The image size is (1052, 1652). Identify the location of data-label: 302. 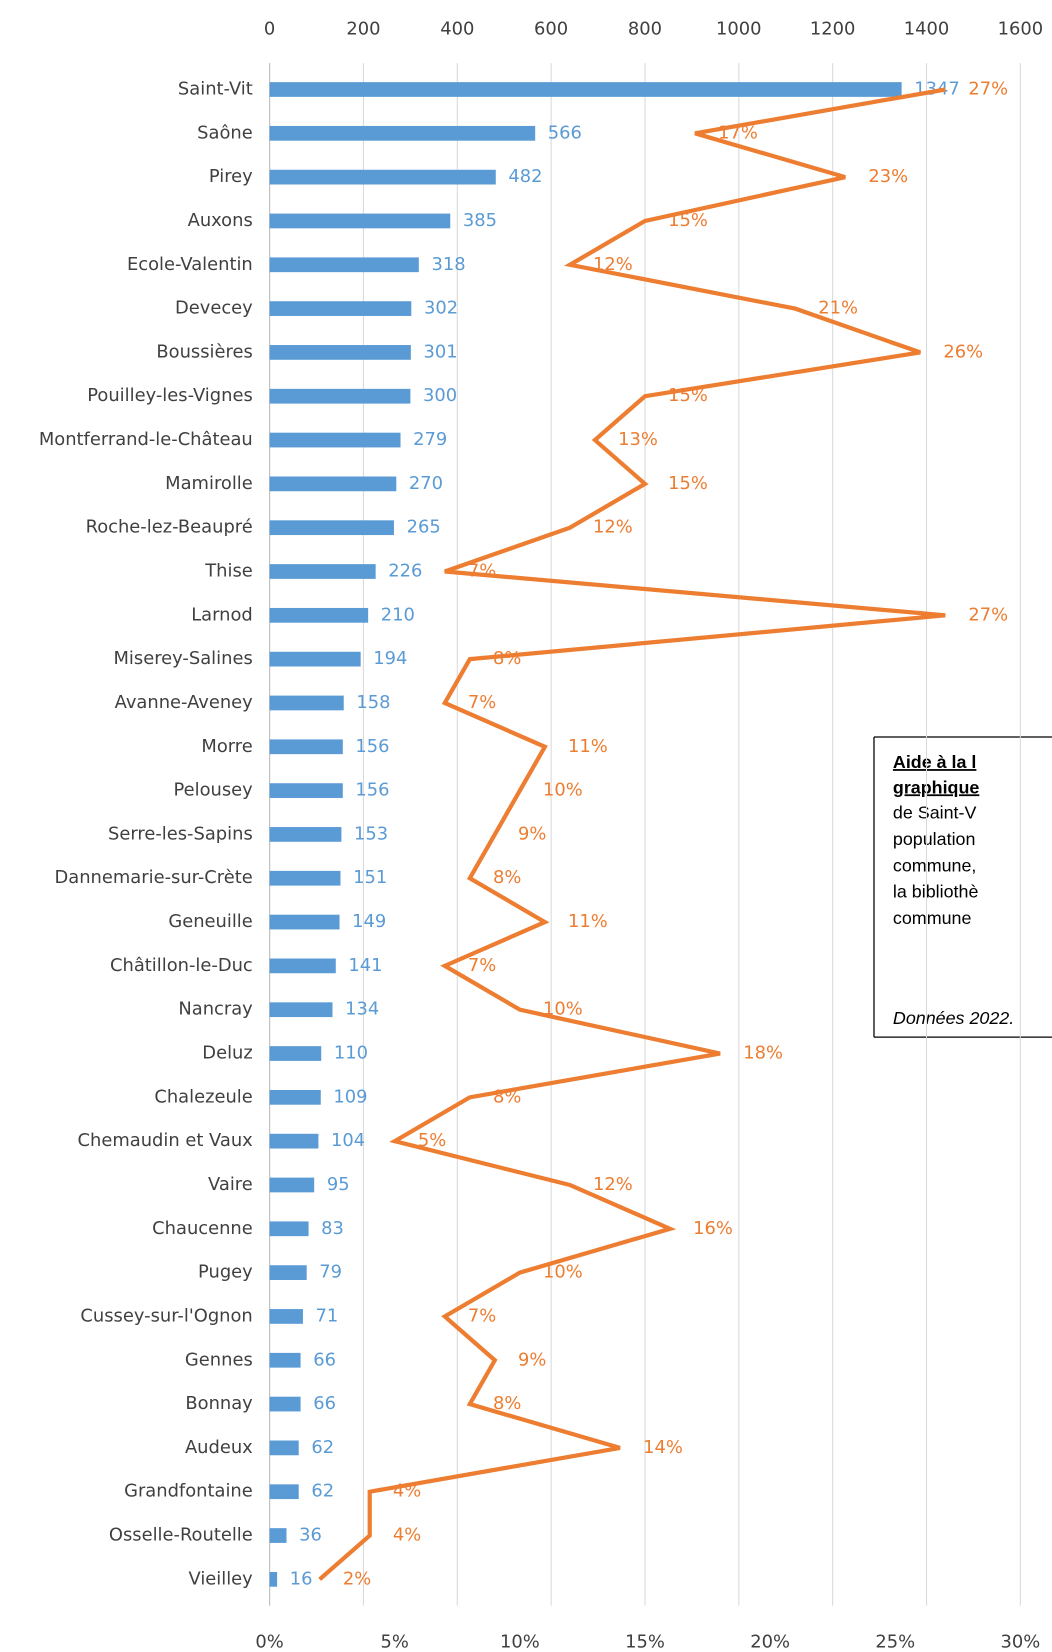
(441, 308).